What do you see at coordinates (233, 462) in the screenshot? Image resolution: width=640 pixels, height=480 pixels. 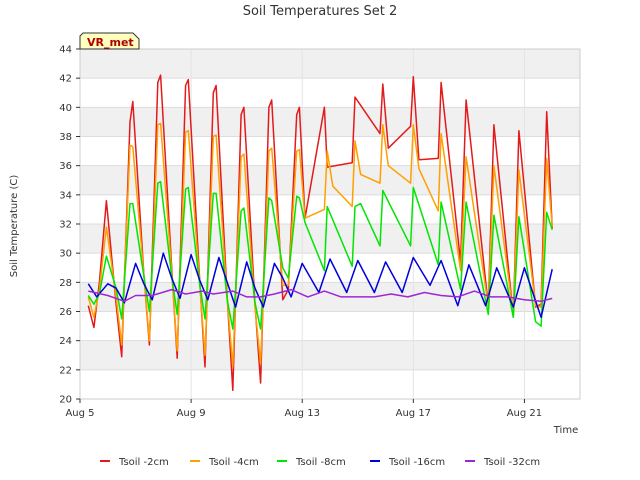 I see `legend-label: Tsoil -4cm` at bounding box center [233, 462].